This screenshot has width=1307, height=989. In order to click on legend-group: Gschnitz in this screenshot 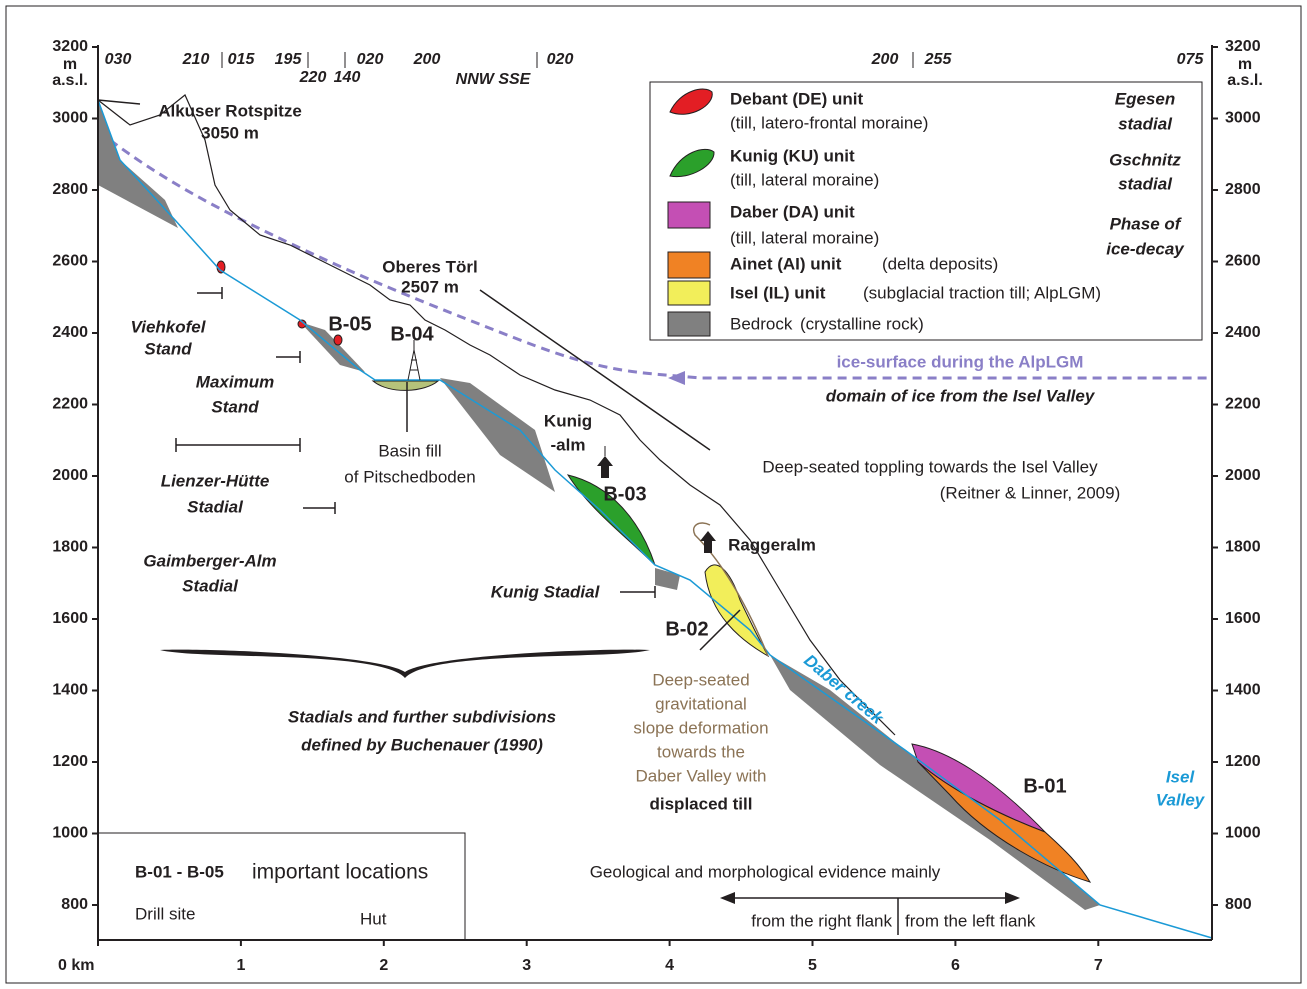, I will do `click(1145, 159)`.